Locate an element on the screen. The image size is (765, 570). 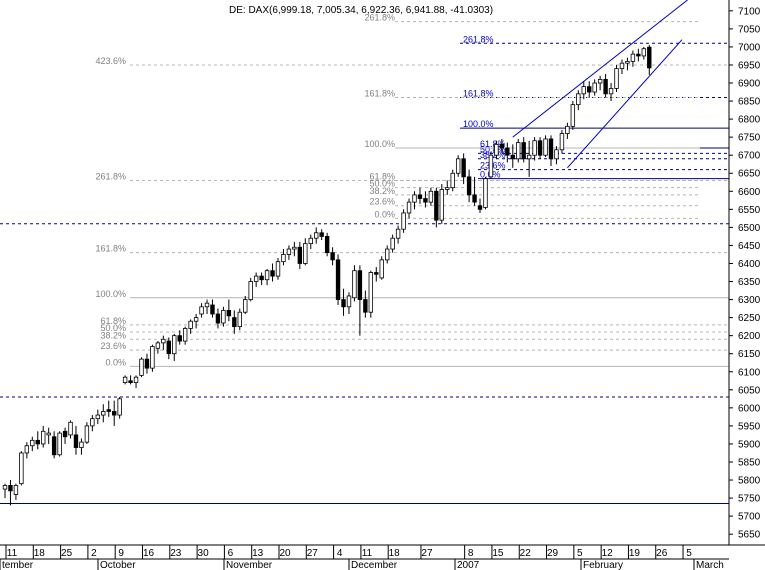
y-tick-label: 6250 is located at coordinates (749, 318).